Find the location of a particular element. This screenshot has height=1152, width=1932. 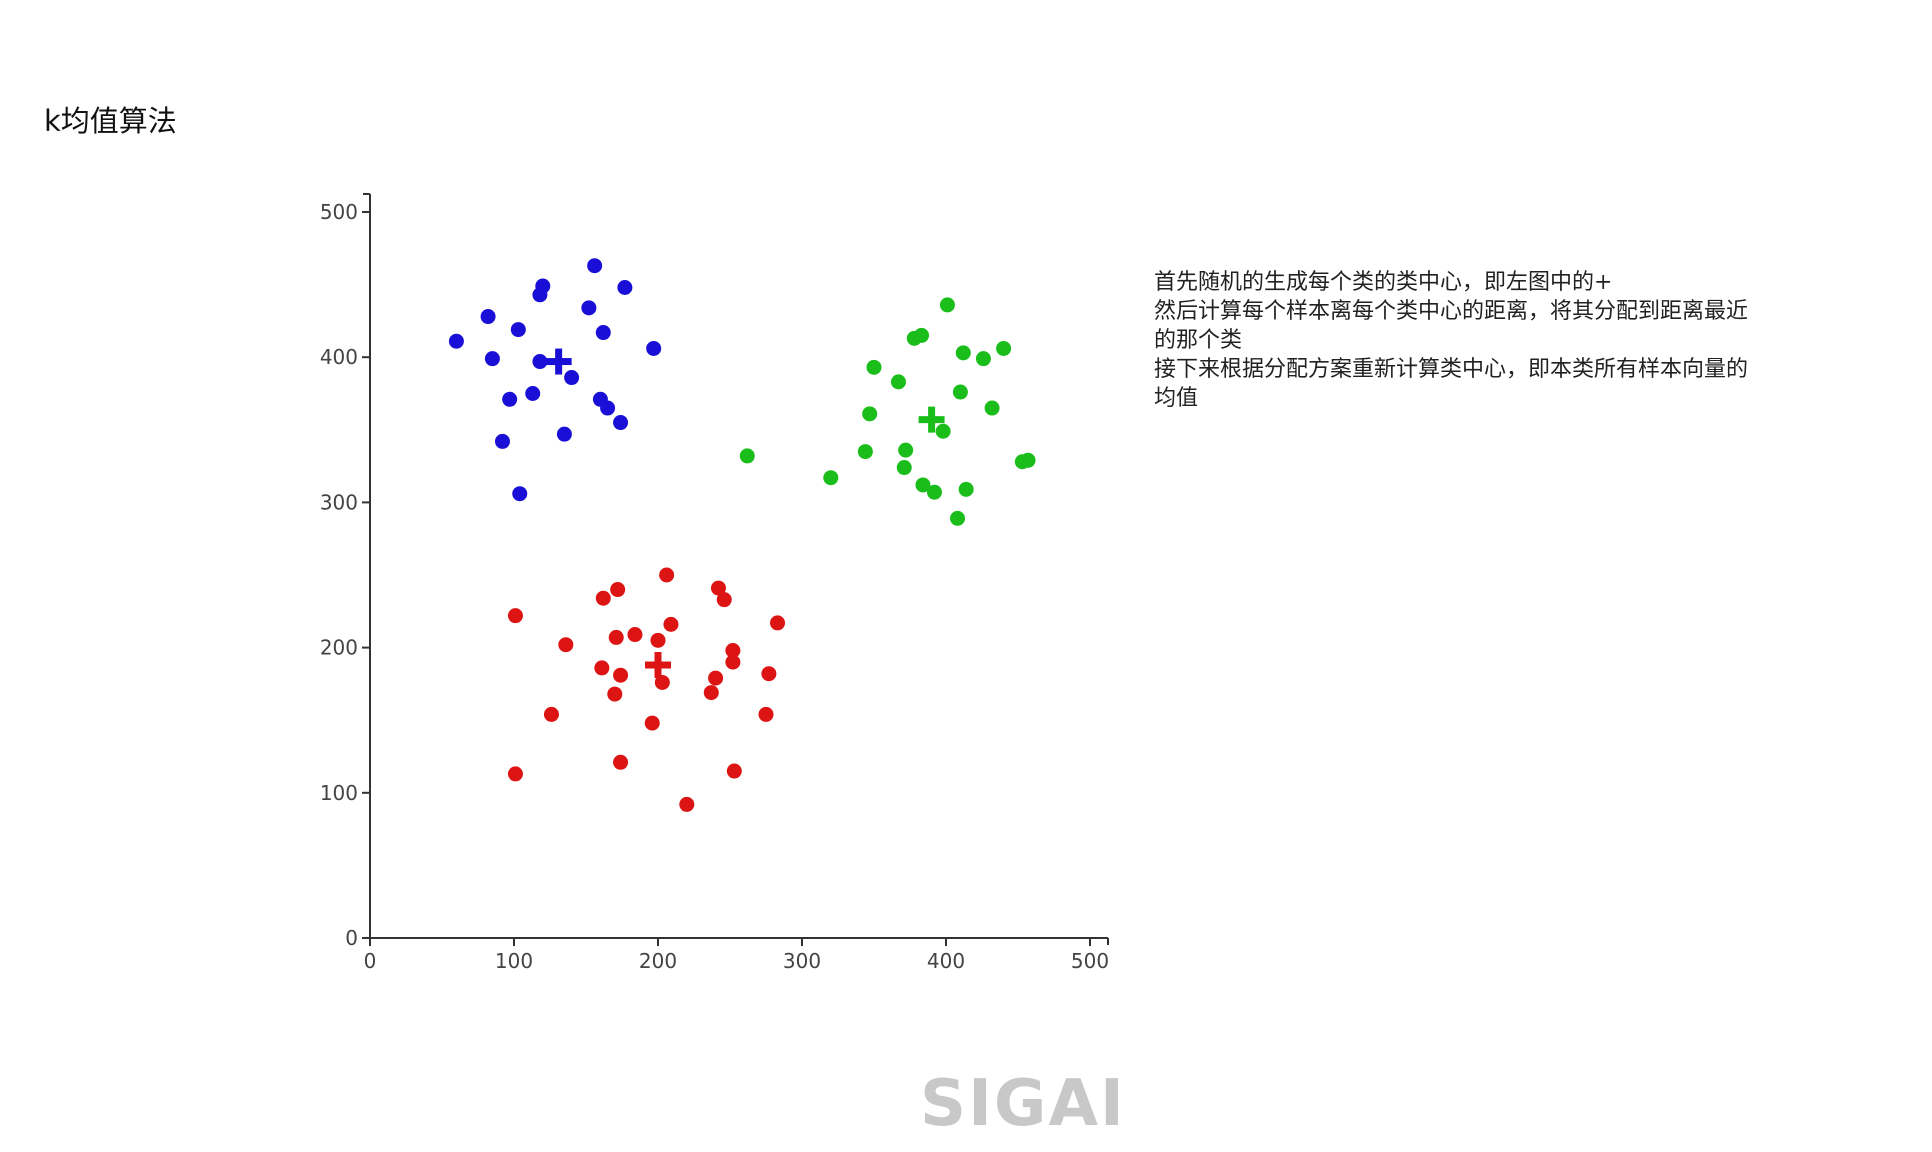

y-tick-label: 400 is located at coordinates (339, 357).